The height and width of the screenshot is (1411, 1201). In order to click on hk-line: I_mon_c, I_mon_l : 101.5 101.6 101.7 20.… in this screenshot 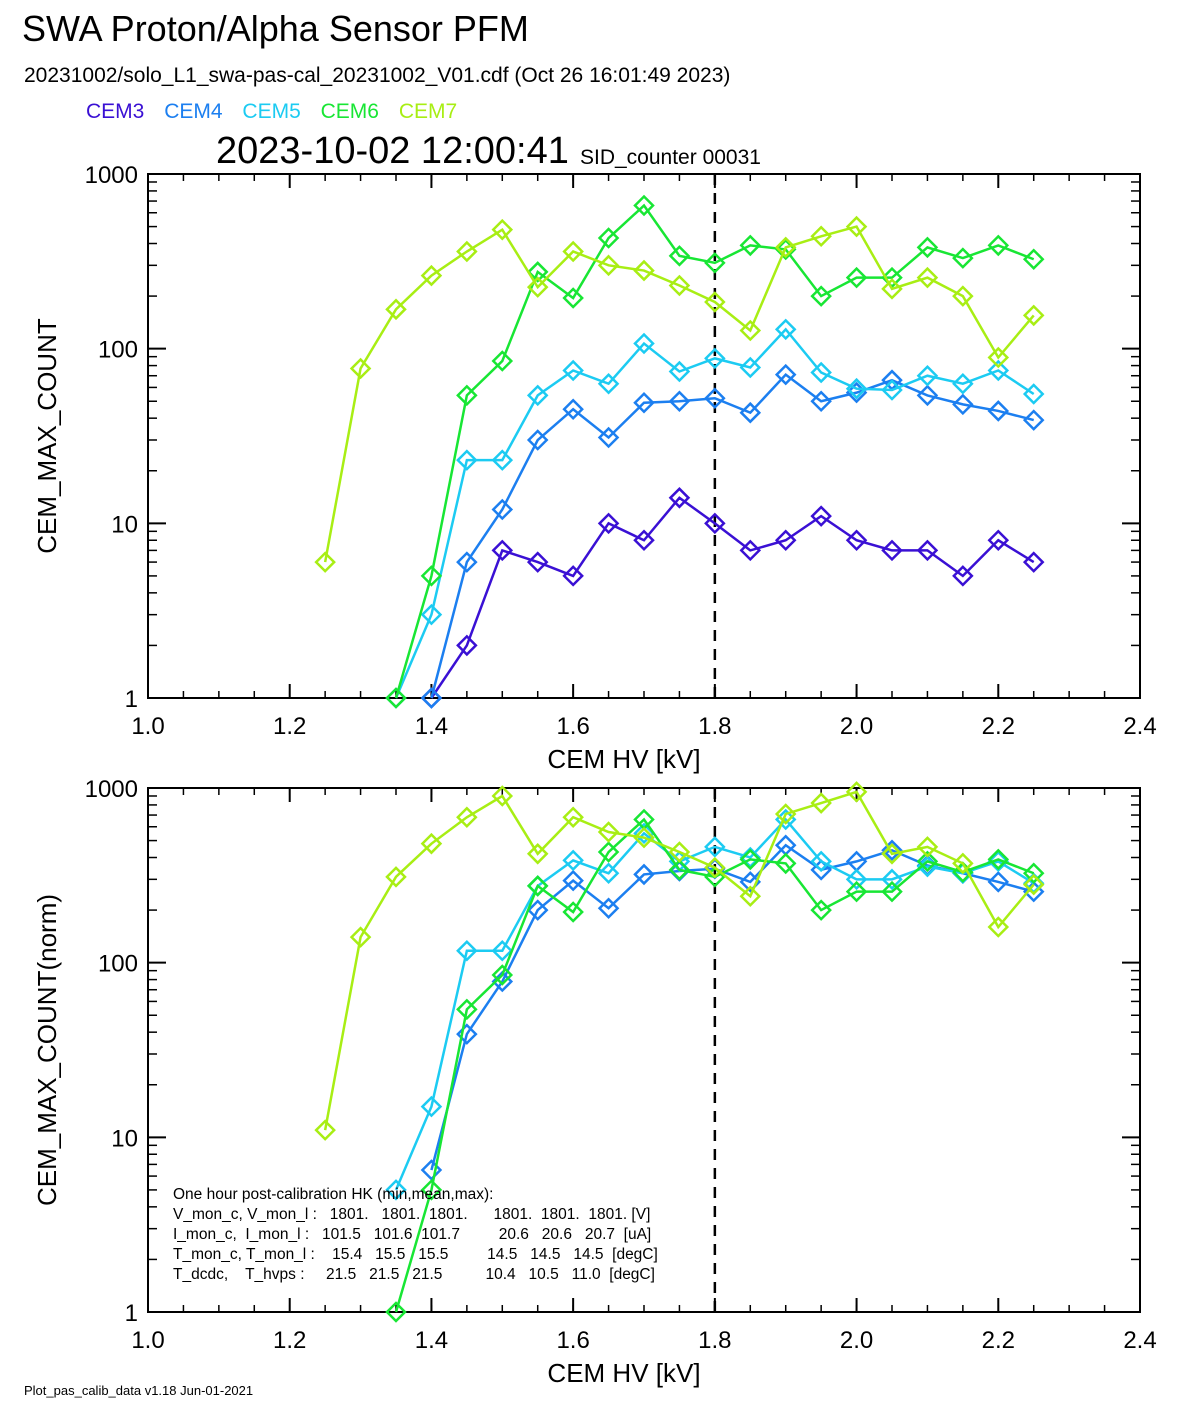, I will do `click(412, 1234)`.